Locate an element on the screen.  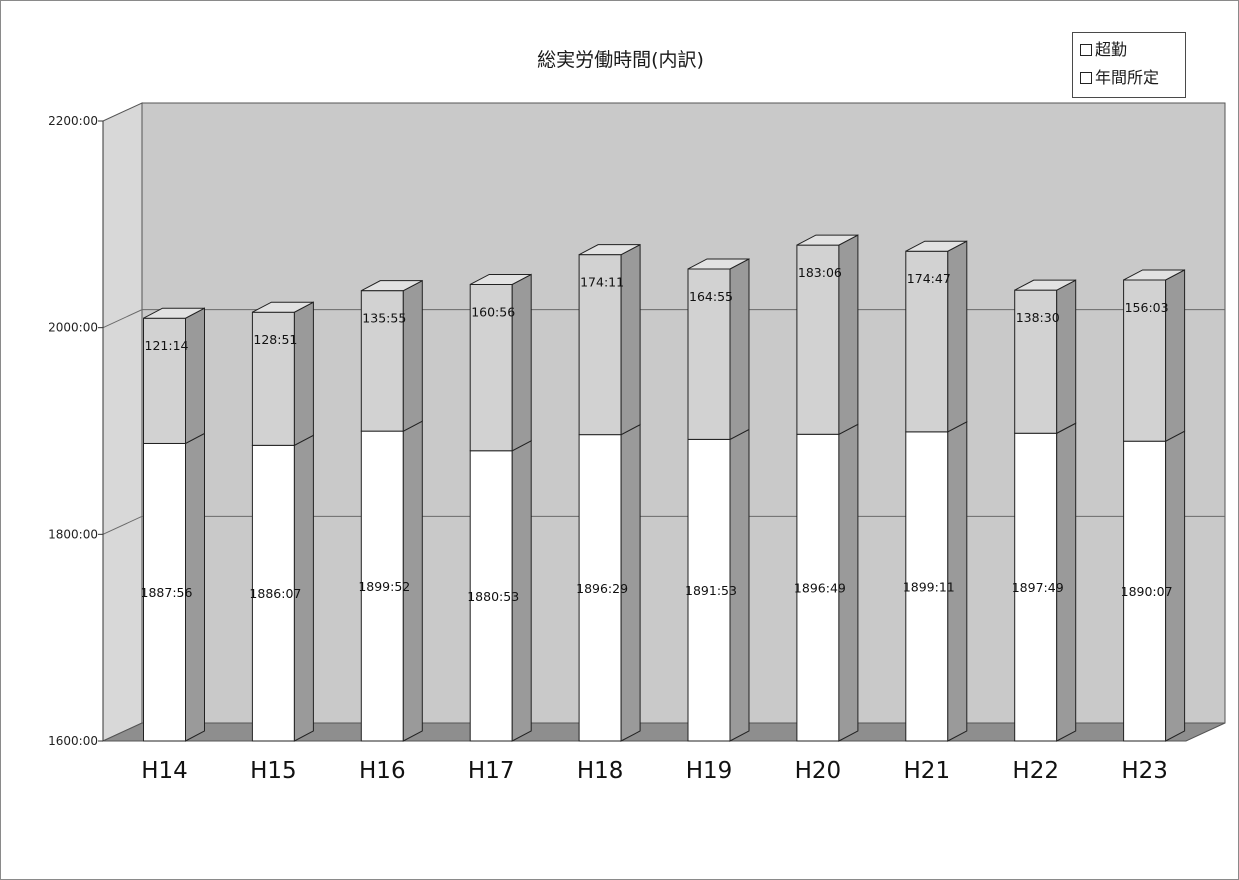
bar-top-H17 is located at coordinates (500, 279).